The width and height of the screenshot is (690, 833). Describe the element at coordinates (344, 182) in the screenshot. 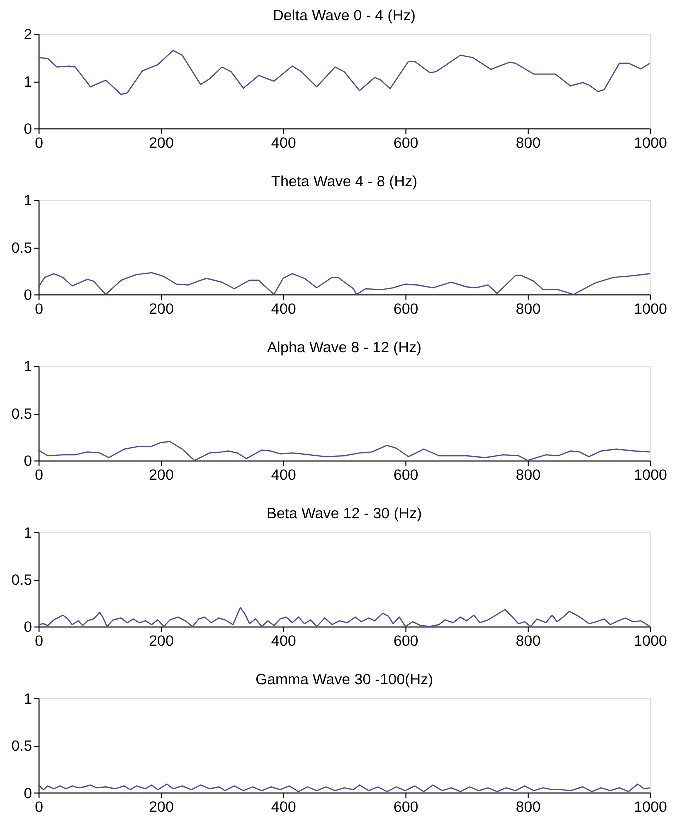

I see `chart-title: Theta Wave 4 - 8 (Hz)` at that location.